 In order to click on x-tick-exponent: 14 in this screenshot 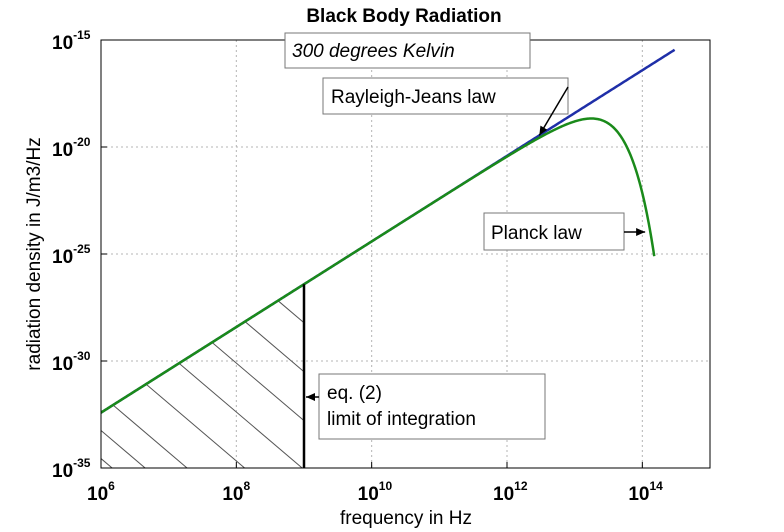, I will do `click(656, 486)`.